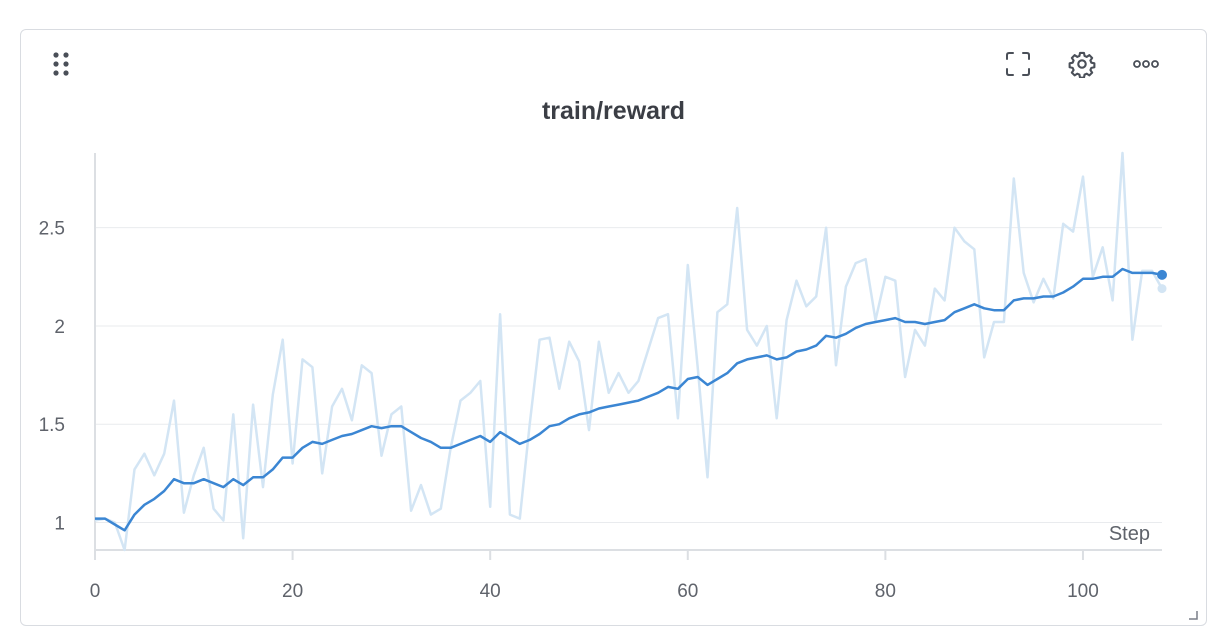 Image resolution: width=1212 pixels, height=640 pixels. Describe the element at coordinates (95, 591) in the screenshot. I see `x-tick-label: 0` at that location.